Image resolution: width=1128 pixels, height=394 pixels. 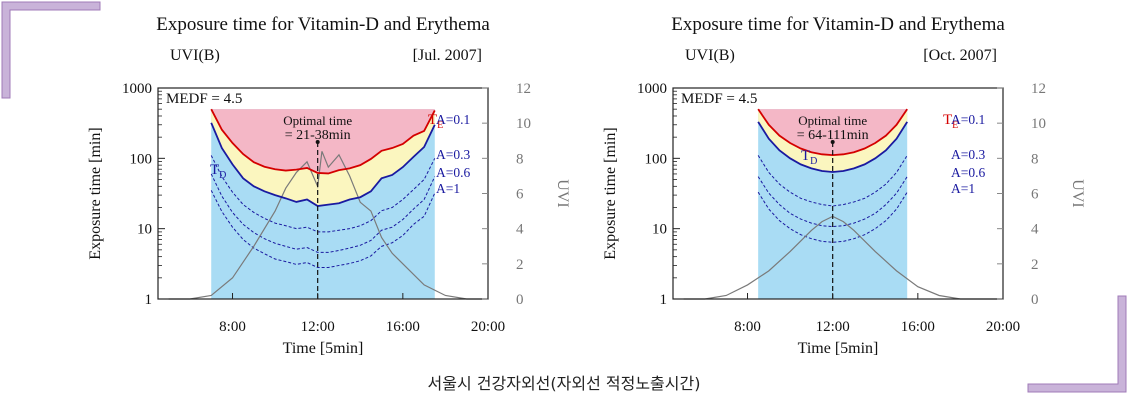 I want to click on figure-caption: 서울시 건강자외선(자외선 적정노출시간), so click(x=564, y=383).